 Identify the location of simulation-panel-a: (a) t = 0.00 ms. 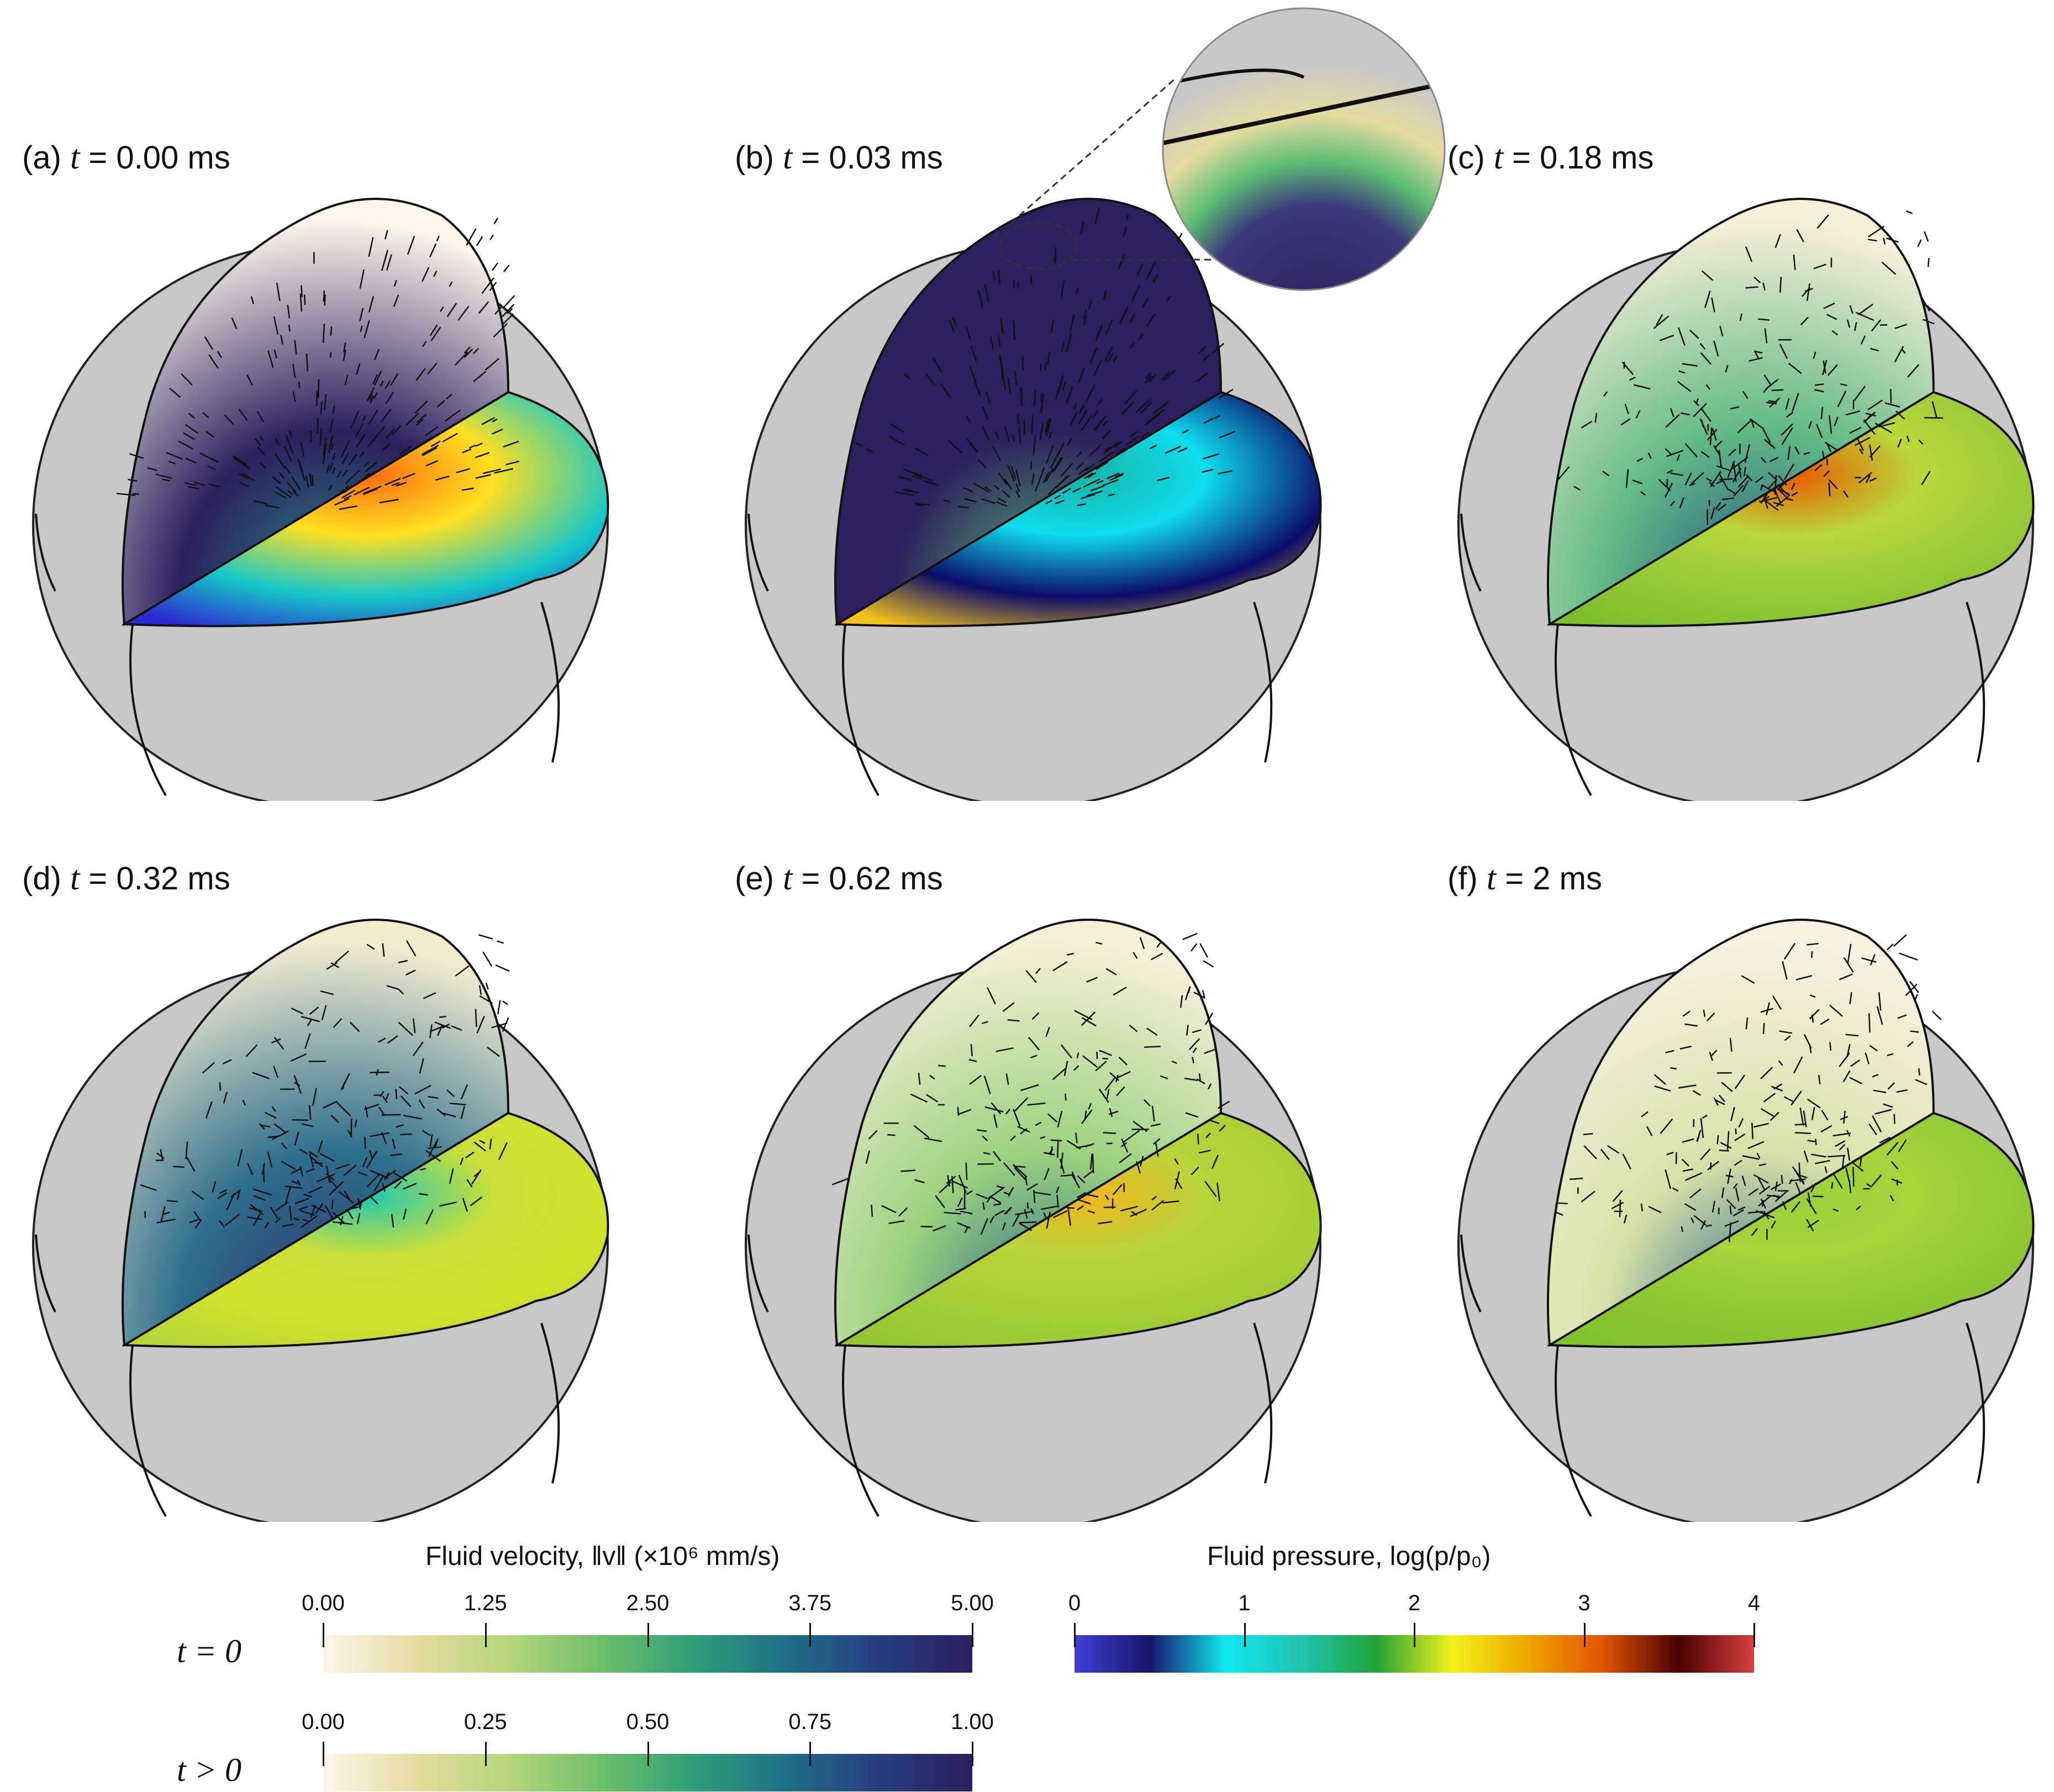
(326, 469).